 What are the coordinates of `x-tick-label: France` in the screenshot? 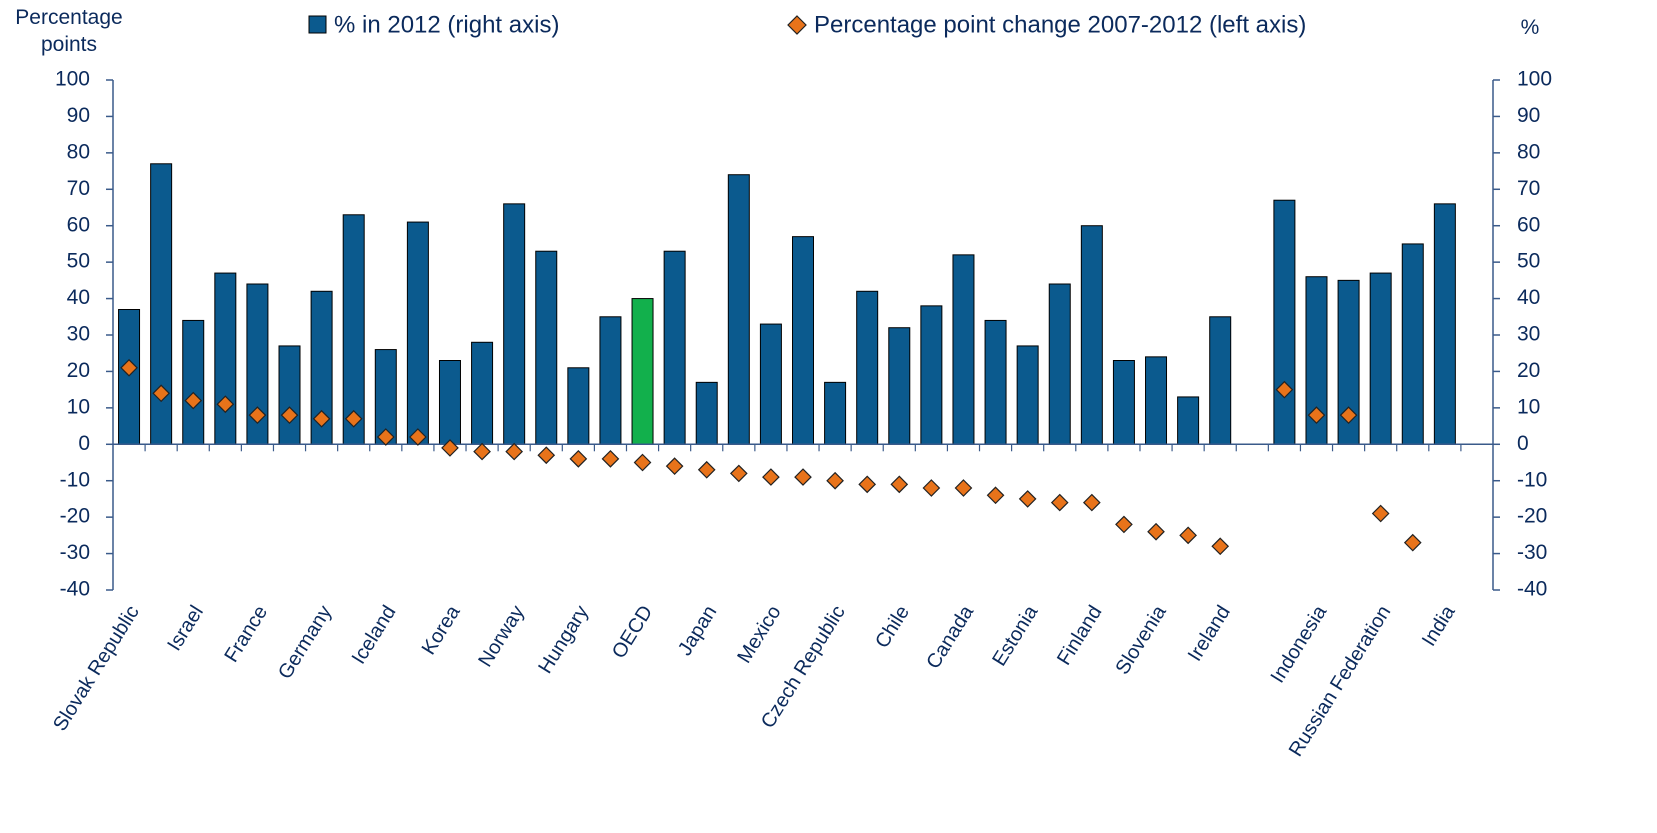 It's located at (246, 634).